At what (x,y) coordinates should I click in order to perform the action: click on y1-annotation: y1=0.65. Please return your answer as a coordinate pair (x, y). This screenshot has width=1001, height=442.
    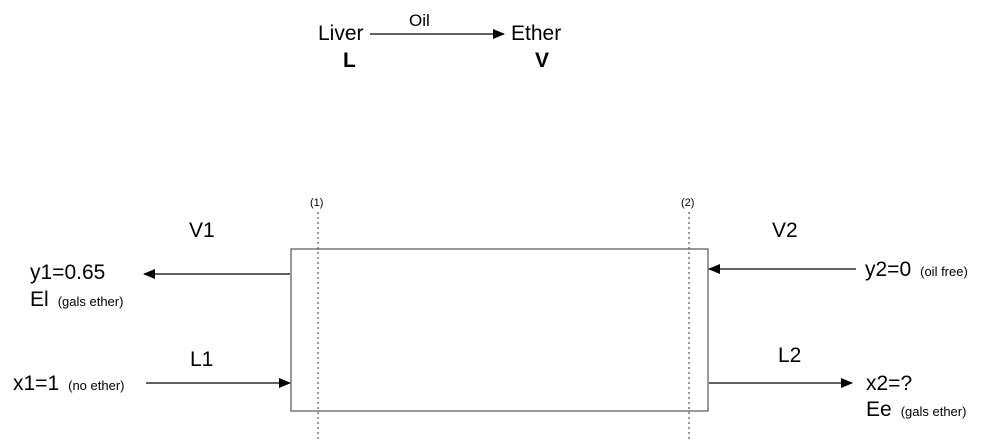
    Looking at the image, I should click on (67, 272).